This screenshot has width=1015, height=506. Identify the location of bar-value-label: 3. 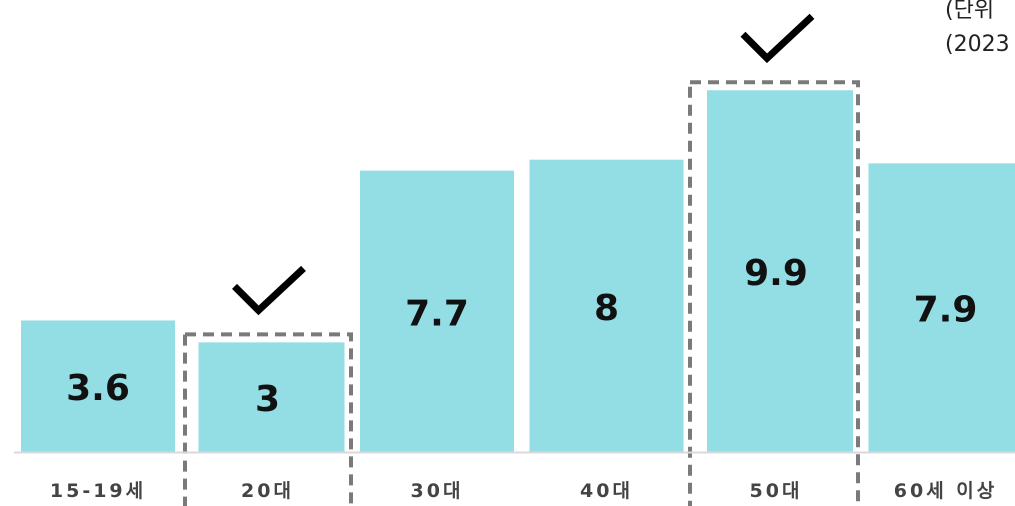
(267, 399).